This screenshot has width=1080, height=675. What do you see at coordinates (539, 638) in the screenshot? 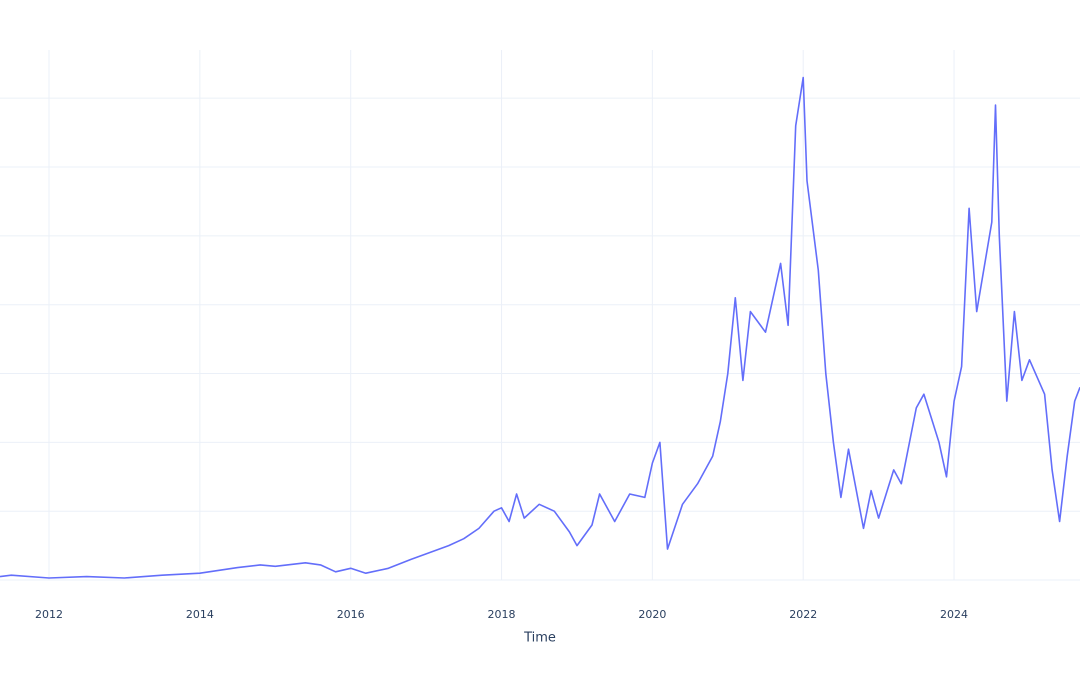
I see `x-axis-label: Time` at bounding box center [539, 638].